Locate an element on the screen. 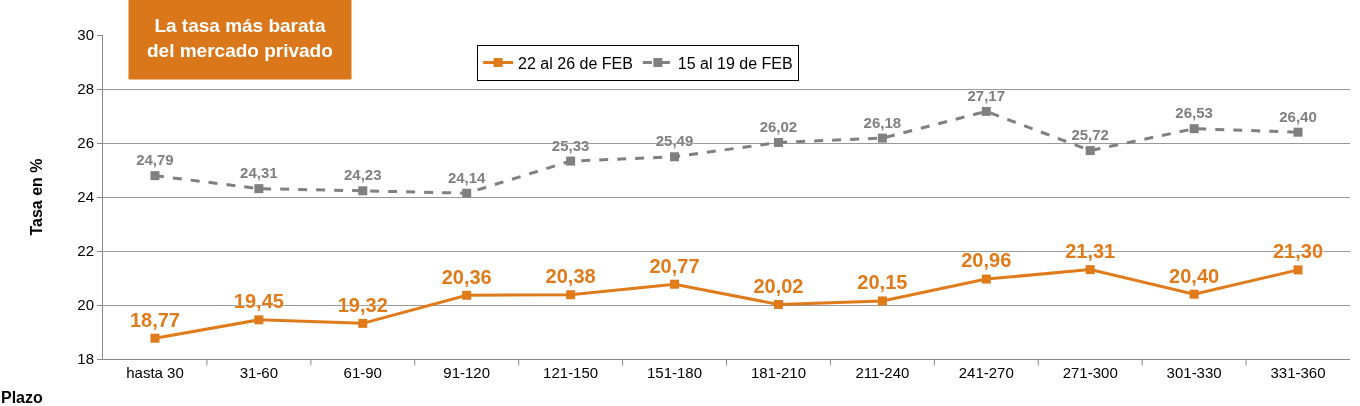 Image resolution: width=1360 pixels, height=406 pixels. data-label: 25,72 is located at coordinates (1090, 135).